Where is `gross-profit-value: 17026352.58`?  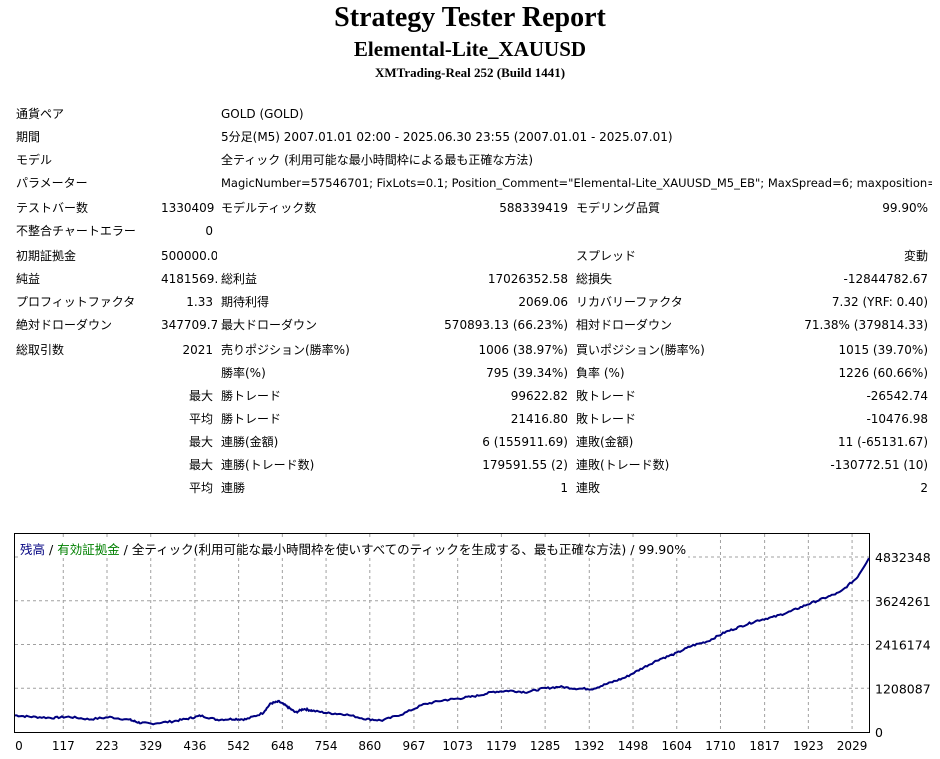 gross-profit-value: 17026352.58 is located at coordinates (527, 278).